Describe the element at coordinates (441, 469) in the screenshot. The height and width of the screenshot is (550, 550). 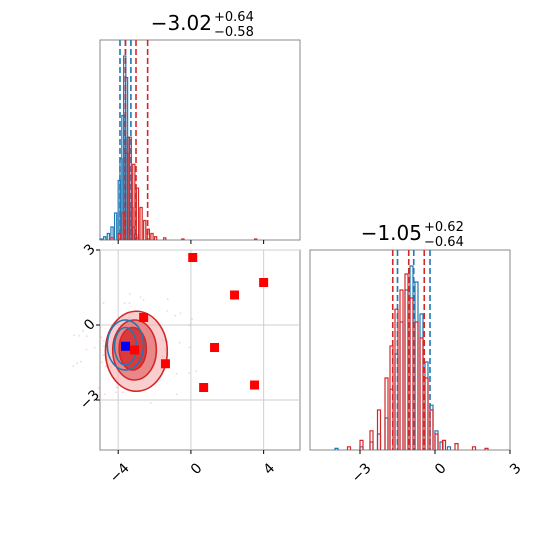
I see `marginal-y-tick-label: 0` at that location.